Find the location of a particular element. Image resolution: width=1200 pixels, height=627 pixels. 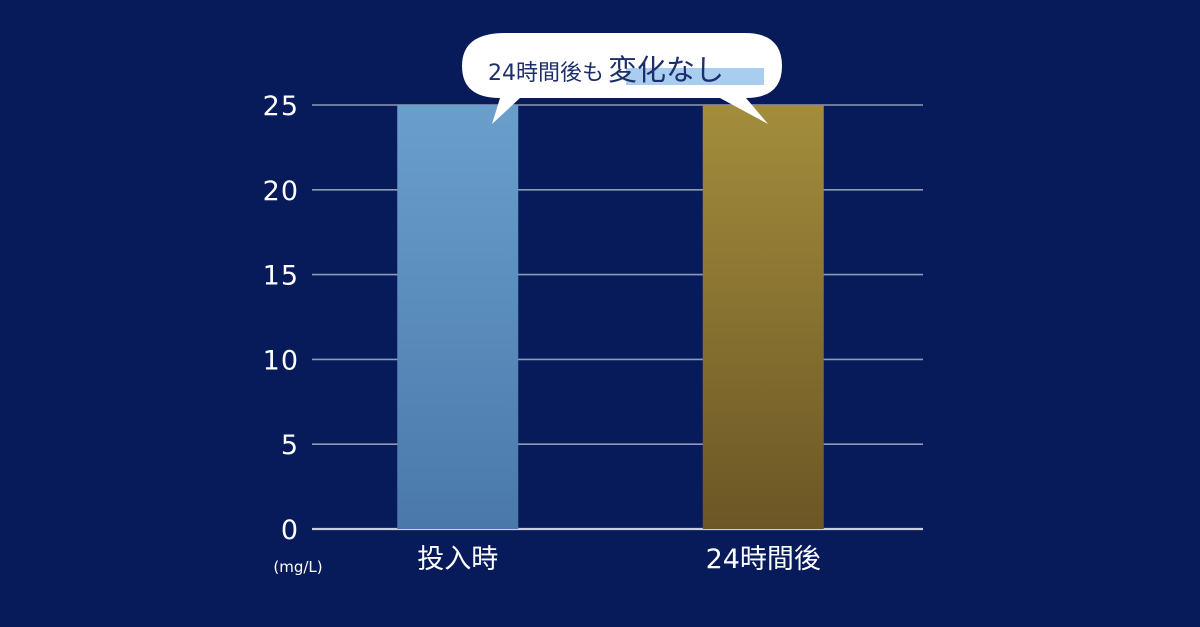

callout-text: 24時間後も 変化なし is located at coordinates (606, 70).